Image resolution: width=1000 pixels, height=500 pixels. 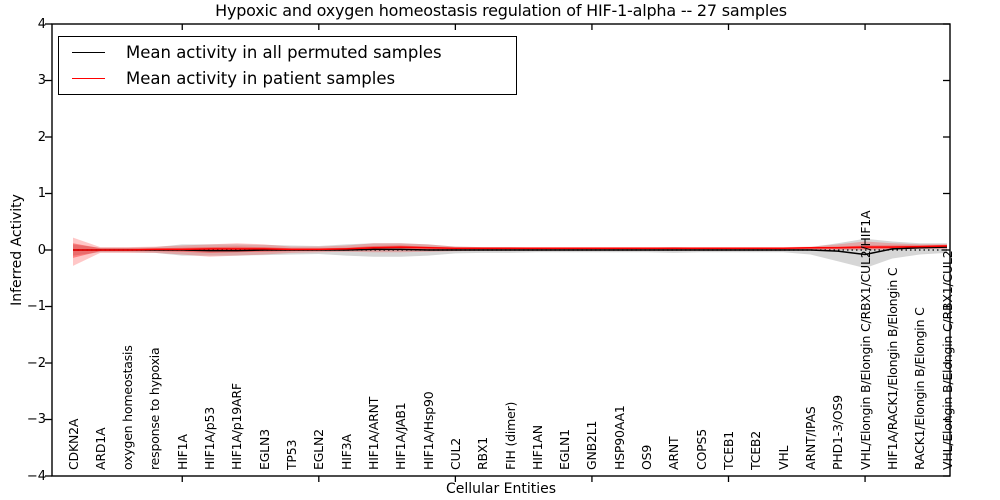 I want to click on permuted-samples-range-band, so click(x=510, y=253).